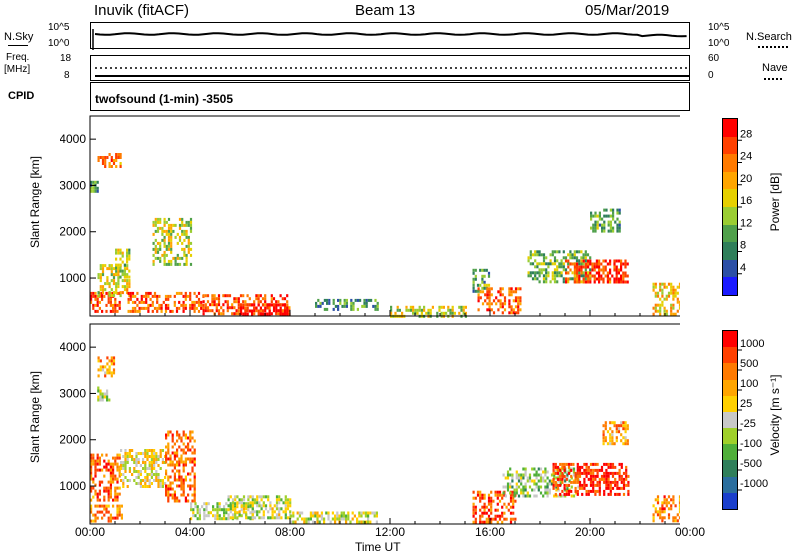 This screenshot has width=800, height=554. Describe the element at coordinates (172, 241) in the screenshot. I see `power-patch` at that location.